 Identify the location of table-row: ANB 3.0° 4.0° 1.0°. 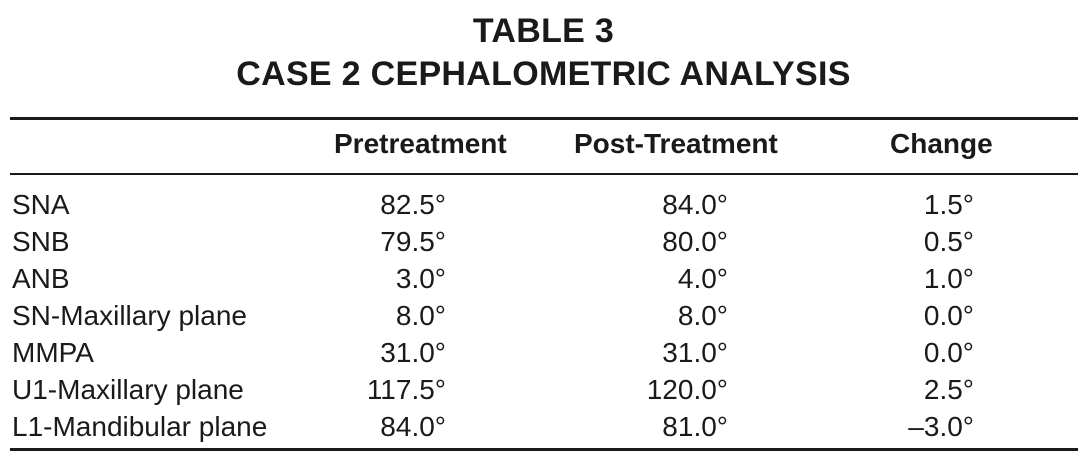
(543, 278).